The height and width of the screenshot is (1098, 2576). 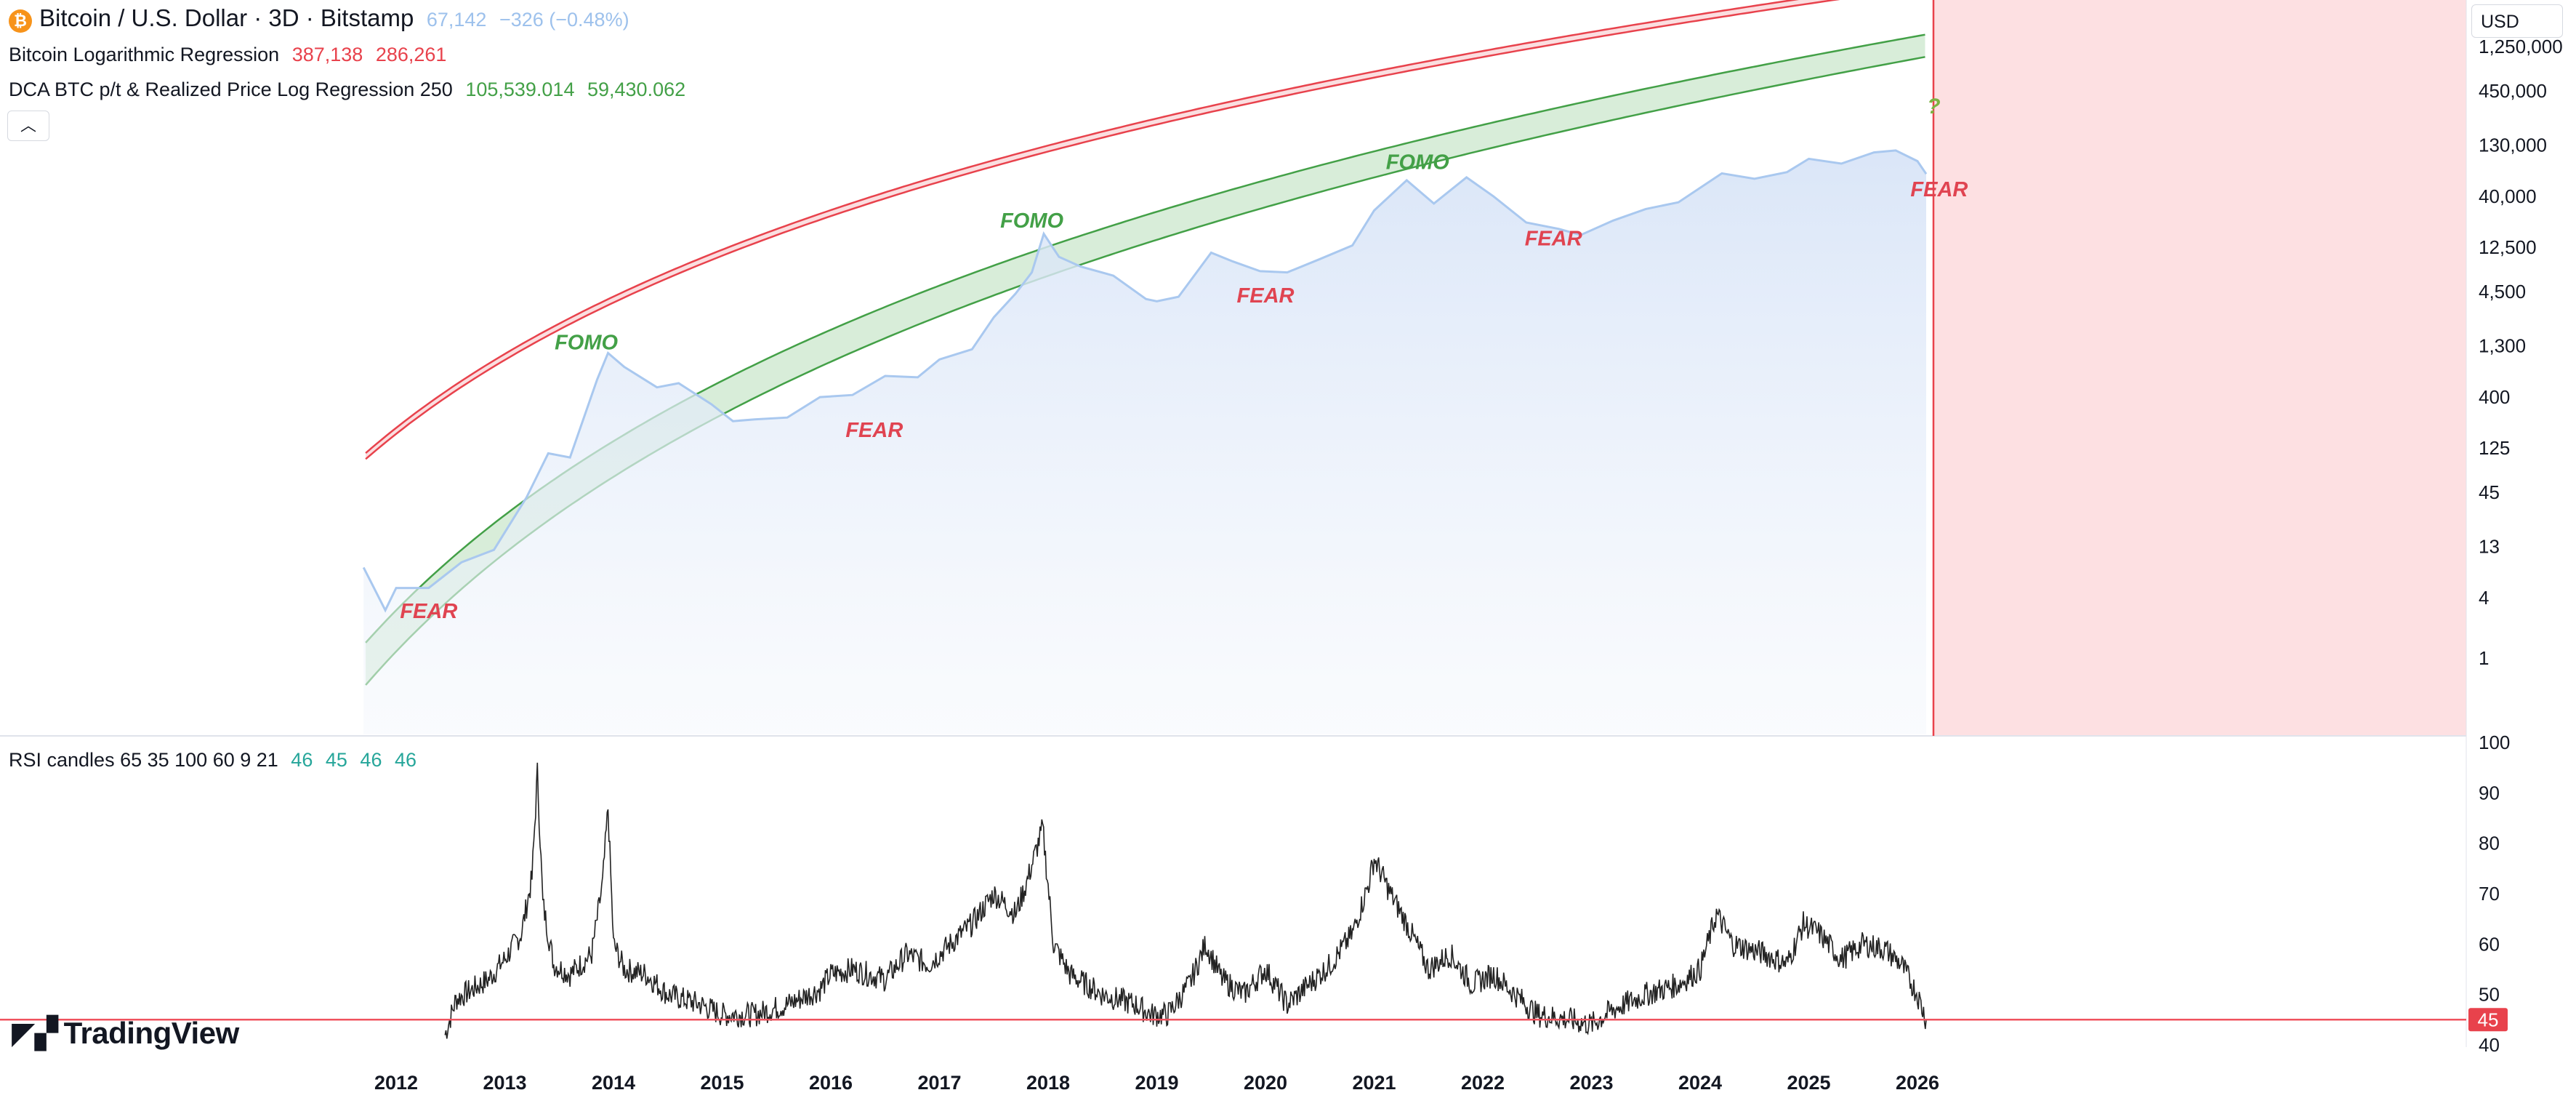 I want to click on price-axis-tick: 13, so click(x=2489, y=546).